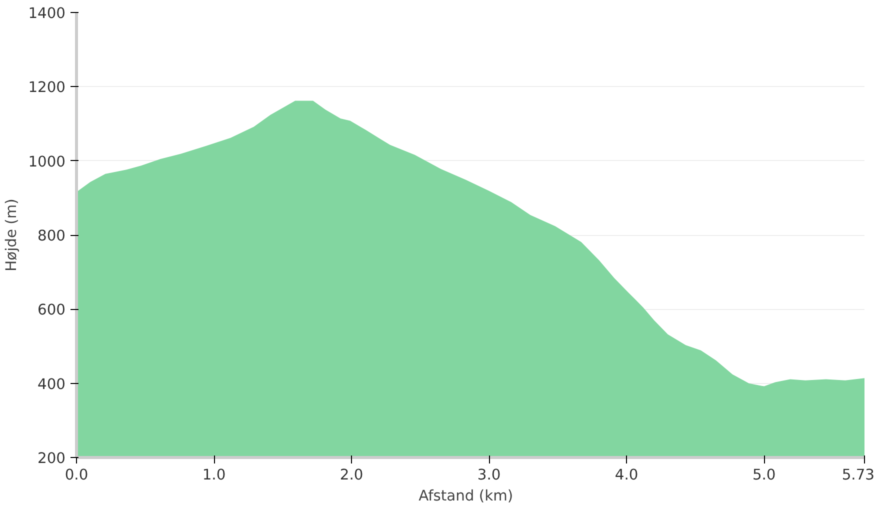  I want to click on x-tick-label: 3.0, so click(489, 475).